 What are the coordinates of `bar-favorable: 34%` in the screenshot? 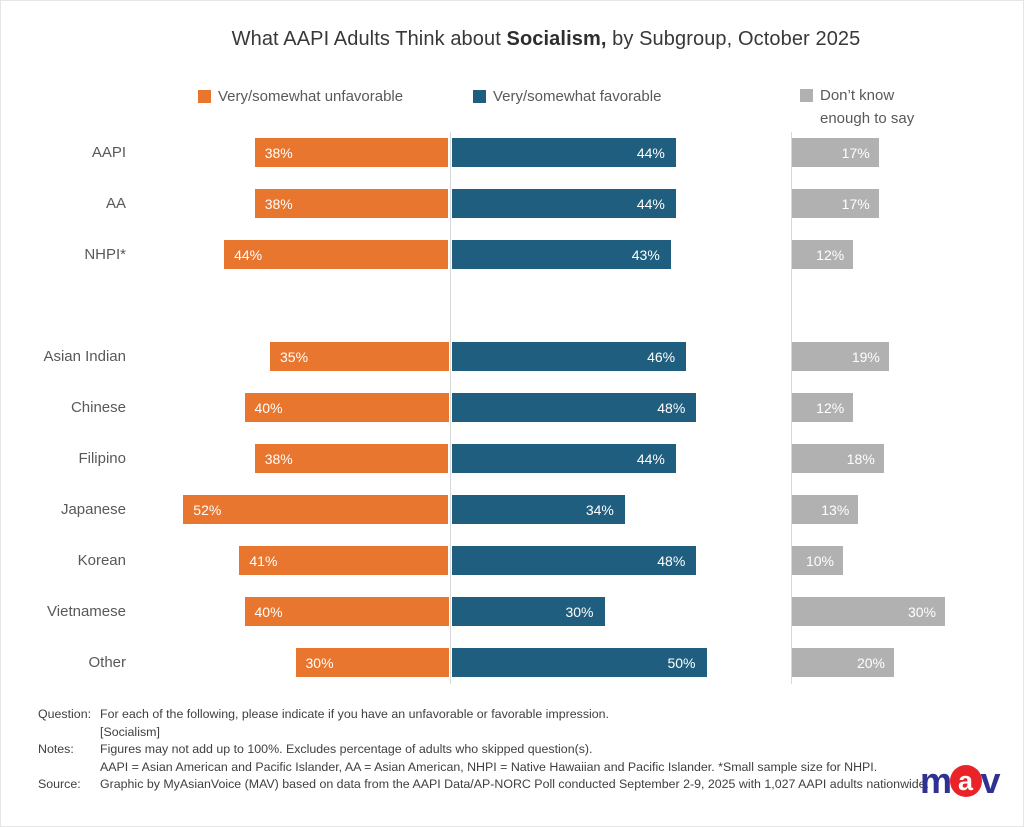 It's located at (538, 509).